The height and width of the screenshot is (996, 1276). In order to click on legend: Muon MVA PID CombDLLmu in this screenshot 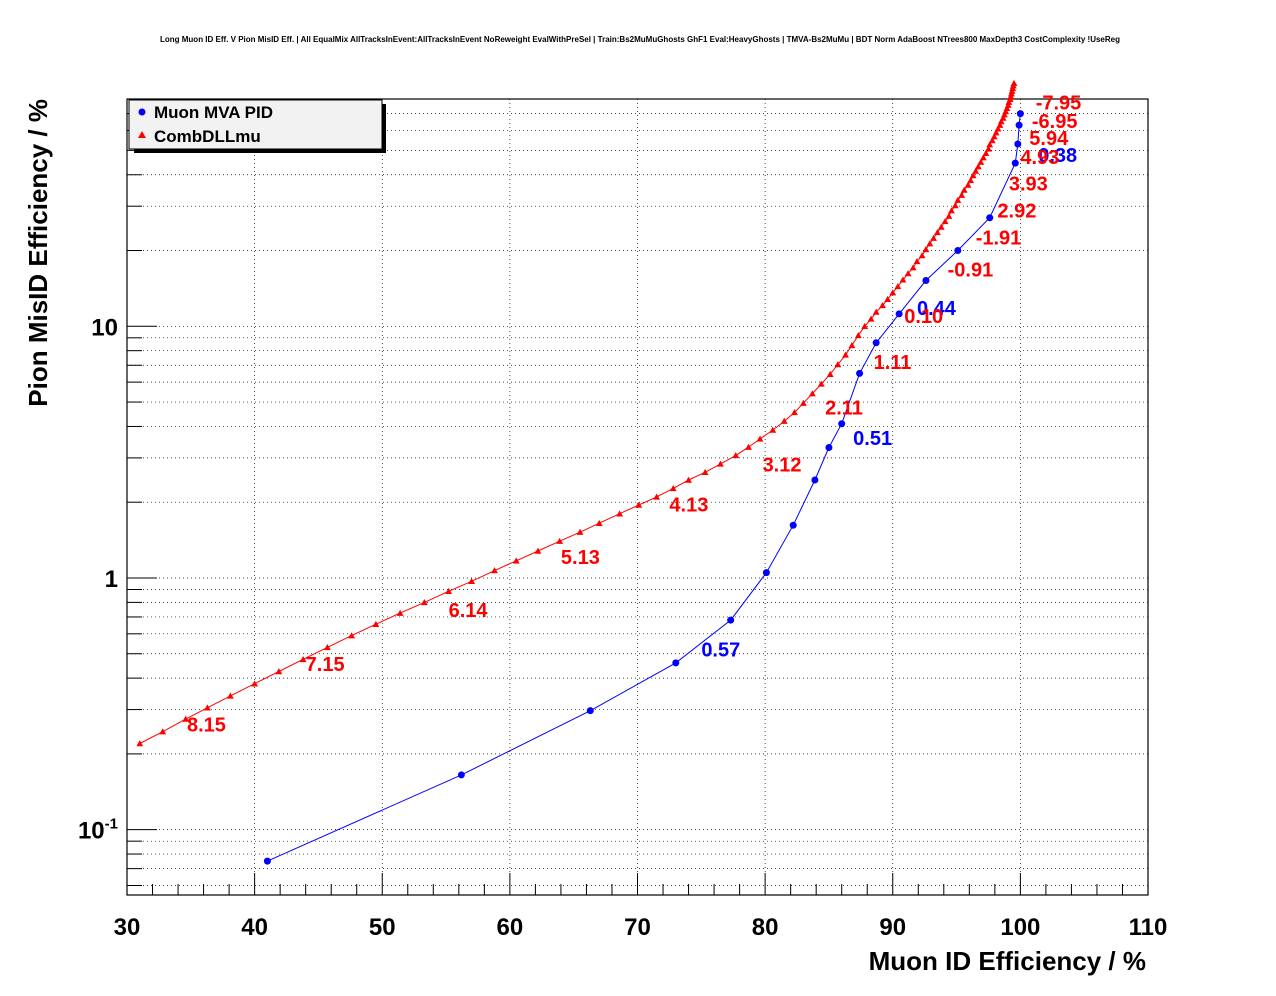, I will do `click(257, 126)`.